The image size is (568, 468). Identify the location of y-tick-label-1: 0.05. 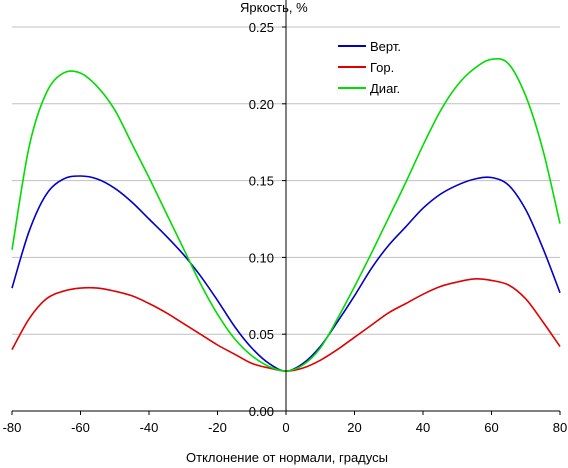
(261, 334).